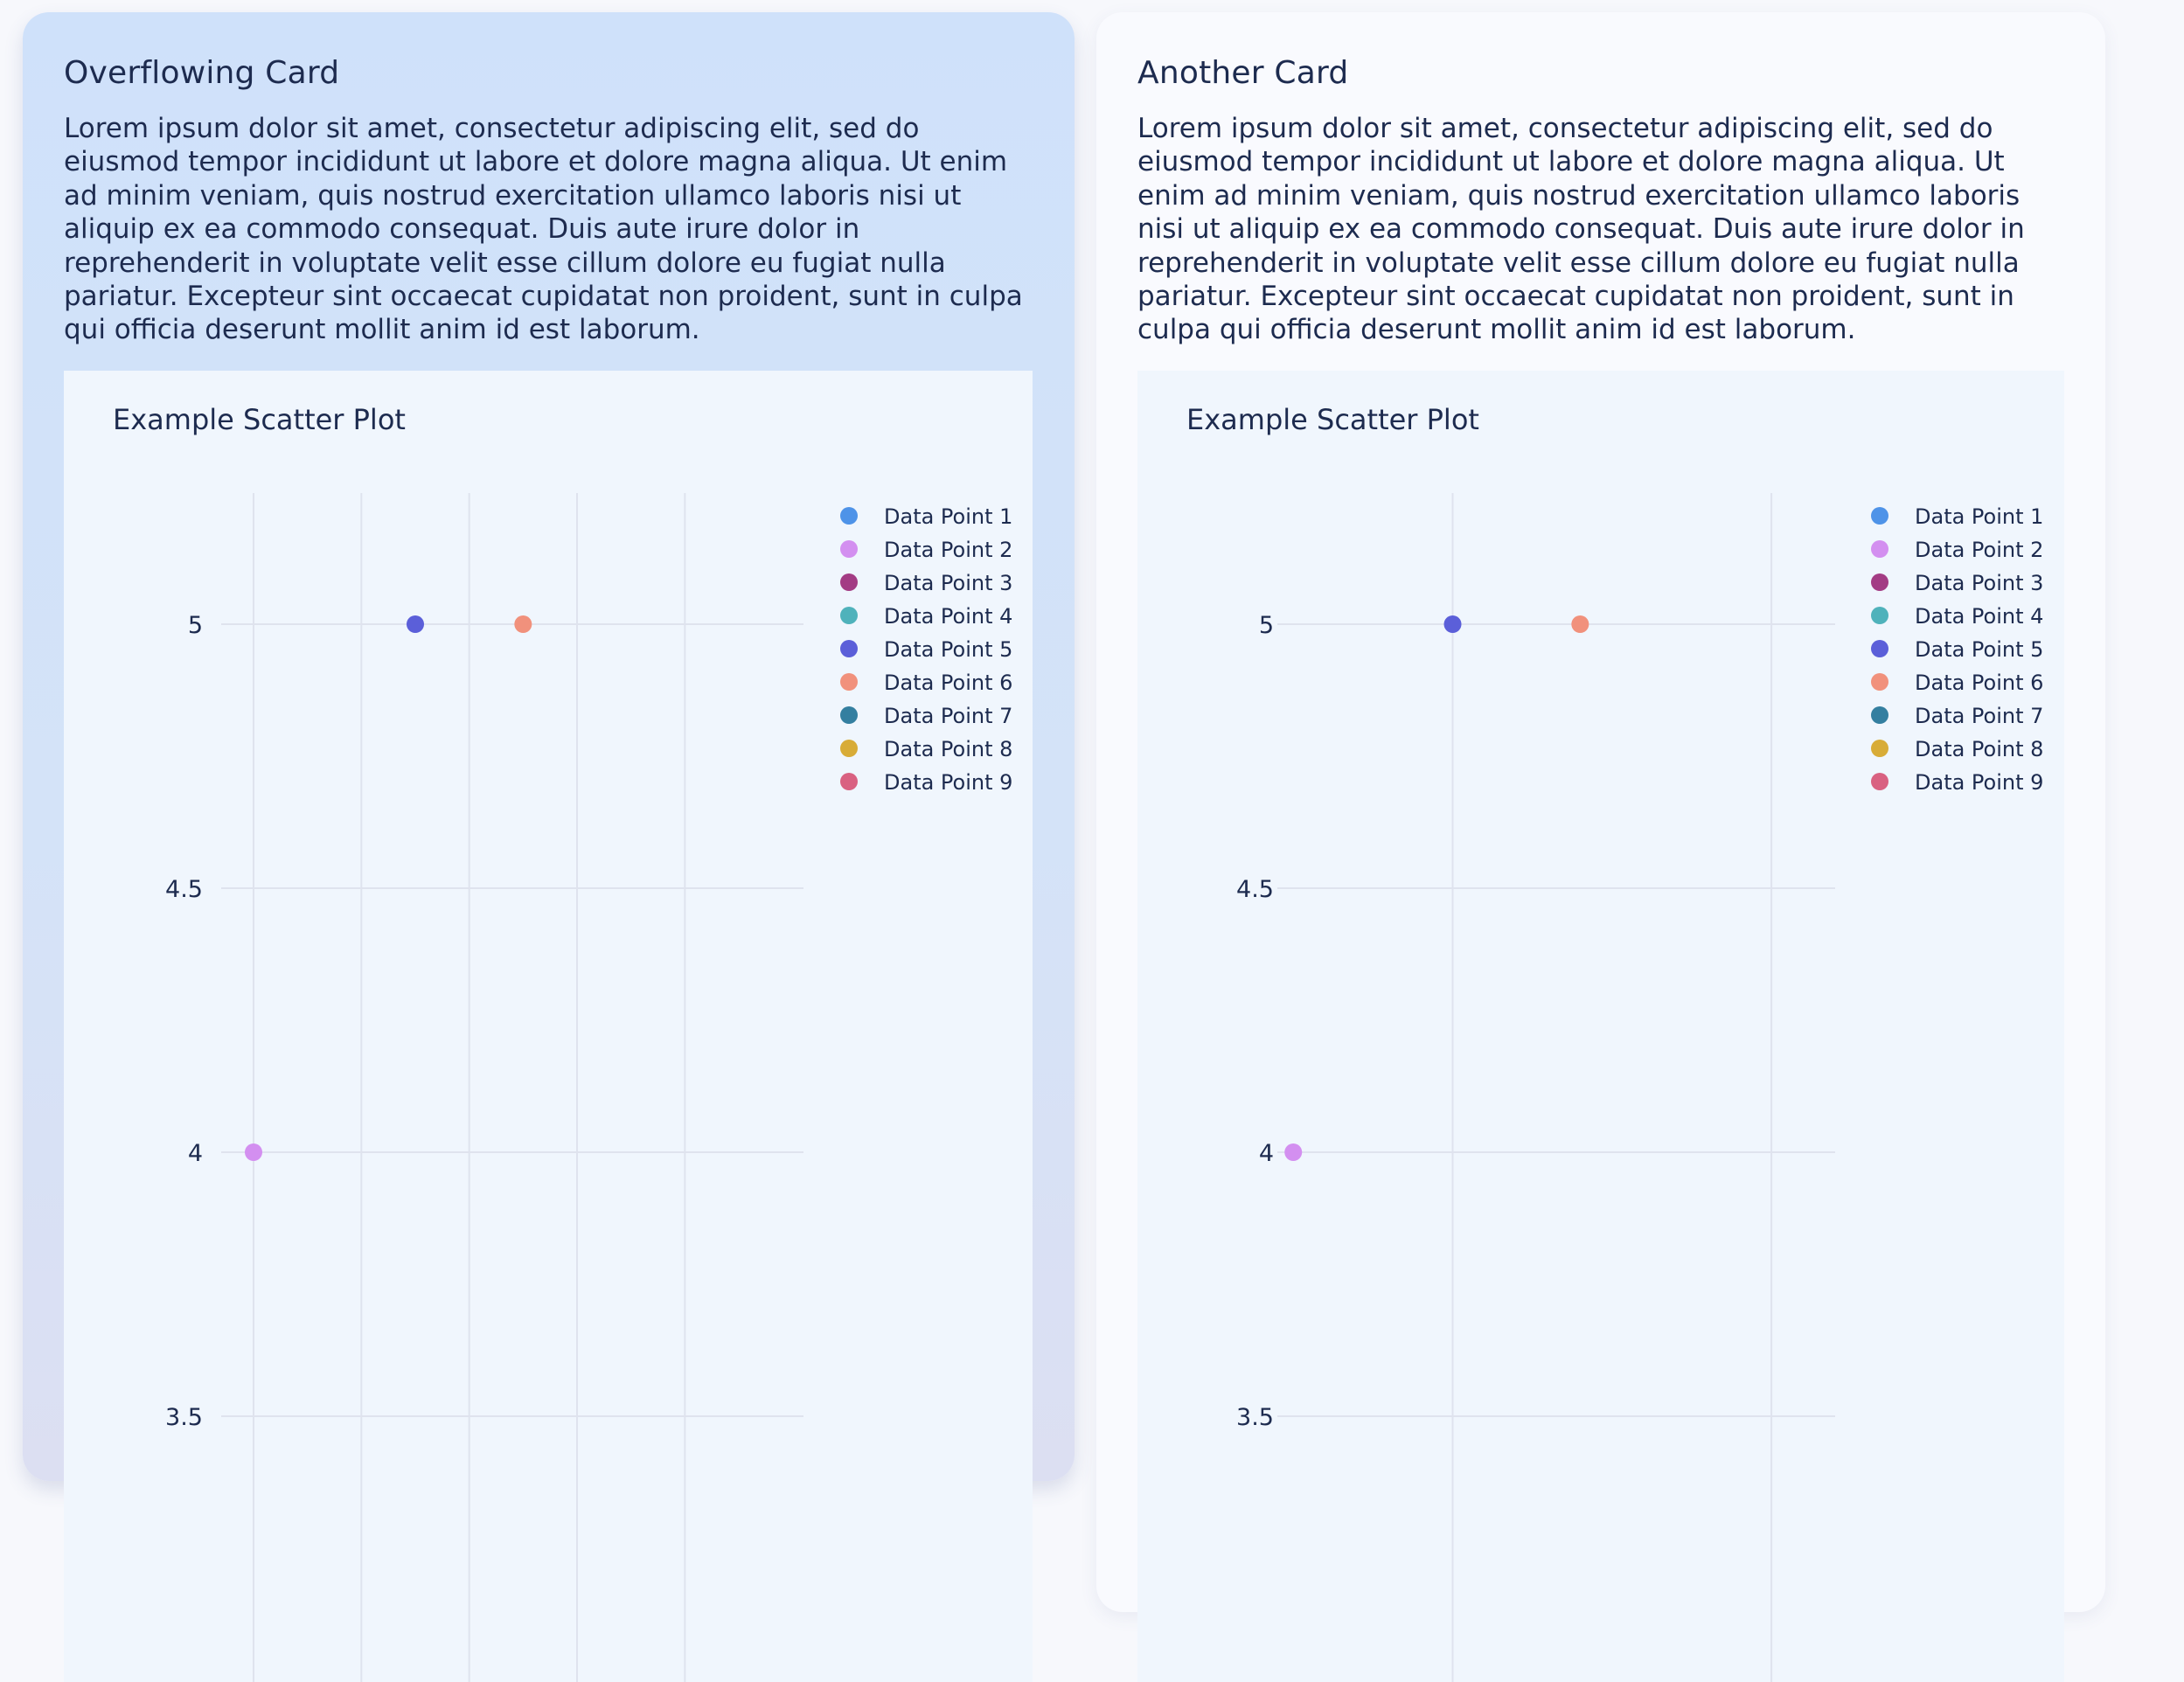 The width and height of the screenshot is (2184, 1682). Describe the element at coordinates (202, 73) in the screenshot. I see `card-title: Overflowing Card` at that location.